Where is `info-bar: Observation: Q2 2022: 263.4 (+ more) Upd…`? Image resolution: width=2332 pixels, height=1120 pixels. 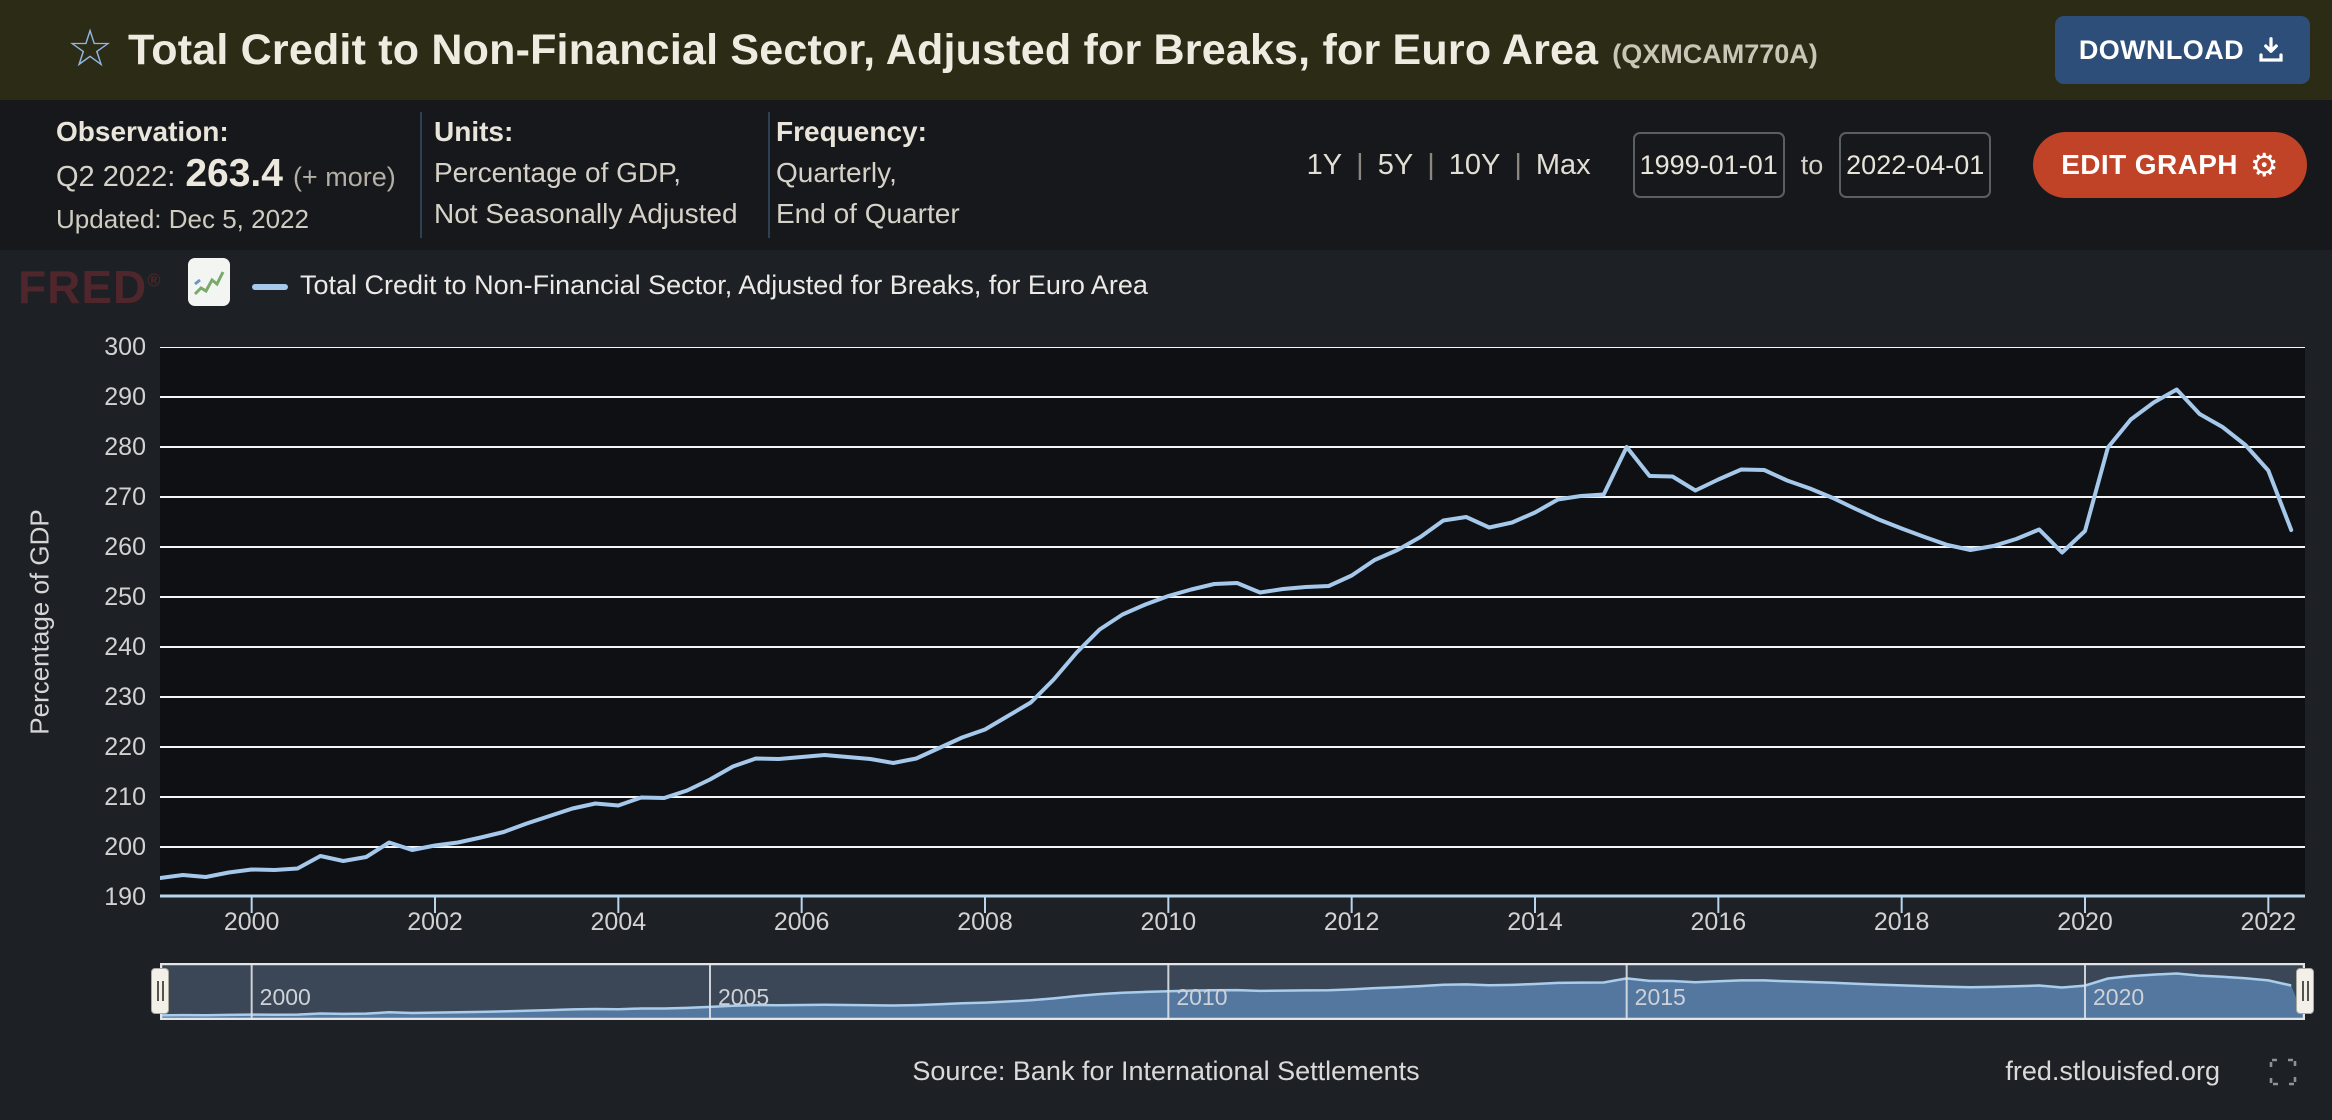 info-bar: Observation: Q2 2022: 263.4 (+ more) Upd… is located at coordinates (1166, 175).